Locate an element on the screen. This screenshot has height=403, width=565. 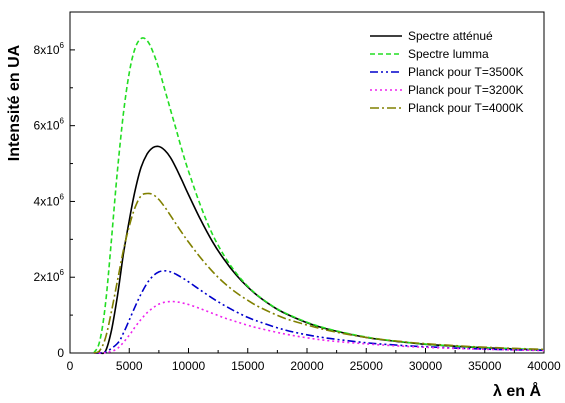
x-tick-label: 15000 is located at coordinates (248, 366).